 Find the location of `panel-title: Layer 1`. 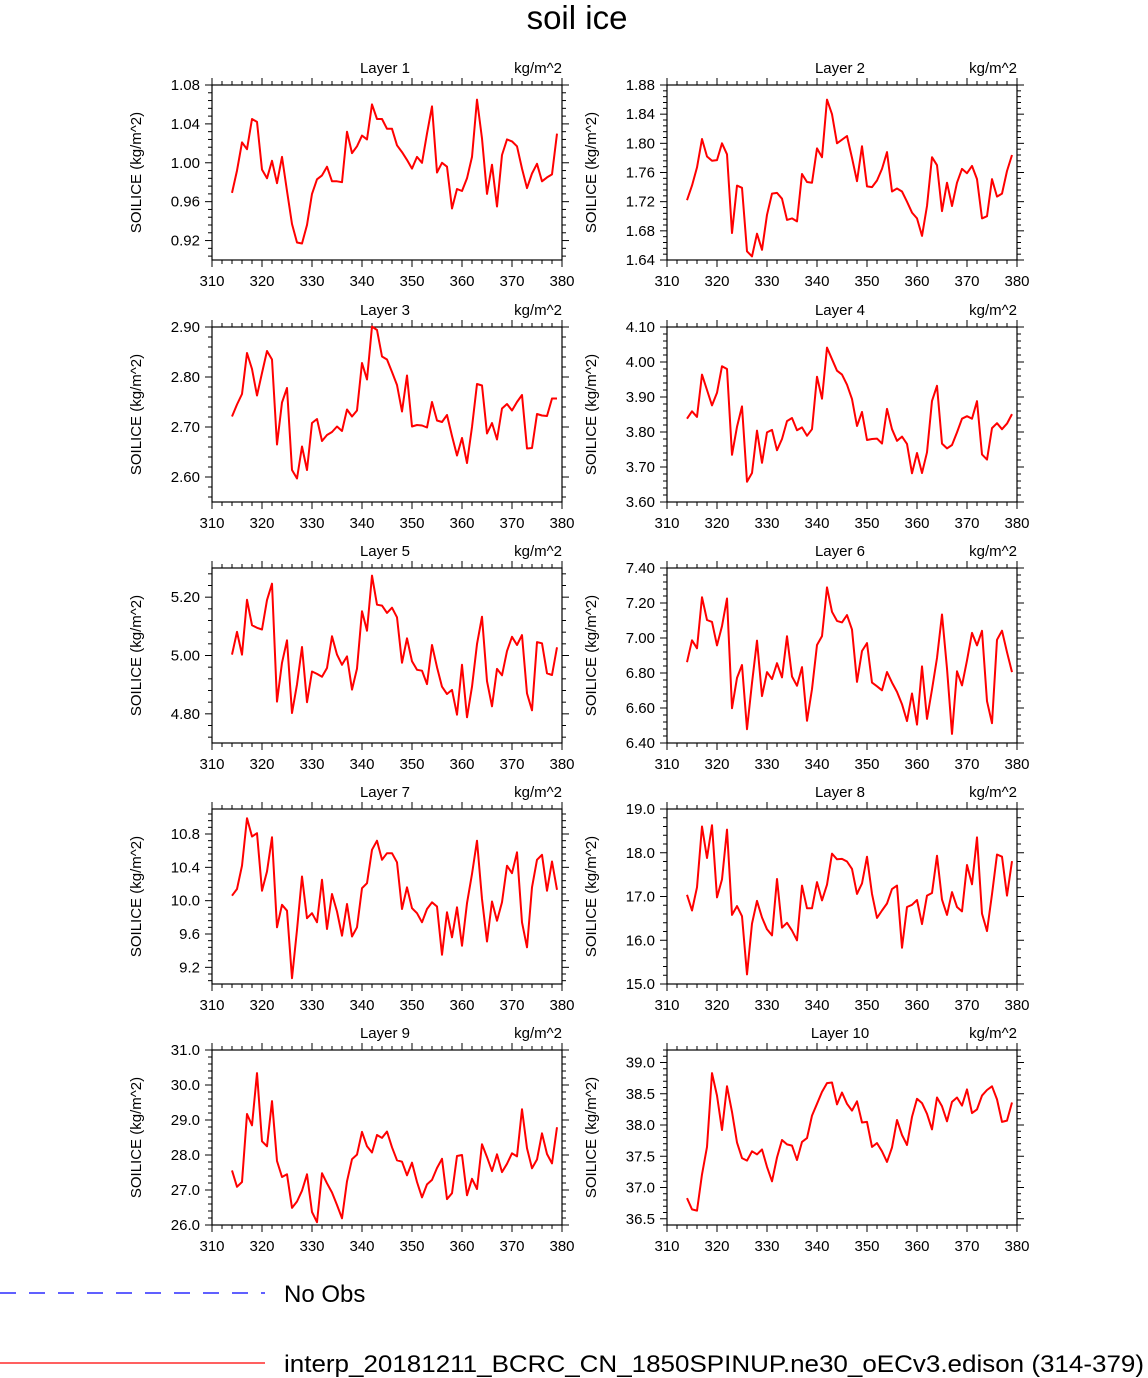

panel-title: Layer 1 is located at coordinates (385, 68).